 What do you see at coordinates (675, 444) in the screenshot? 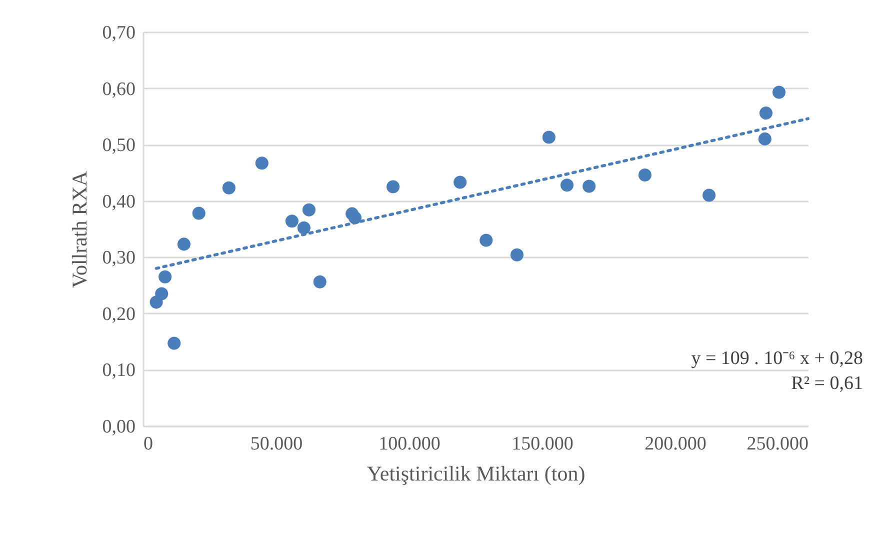
I see `x-tick-label: 200.000` at bounding box center [675, 444].